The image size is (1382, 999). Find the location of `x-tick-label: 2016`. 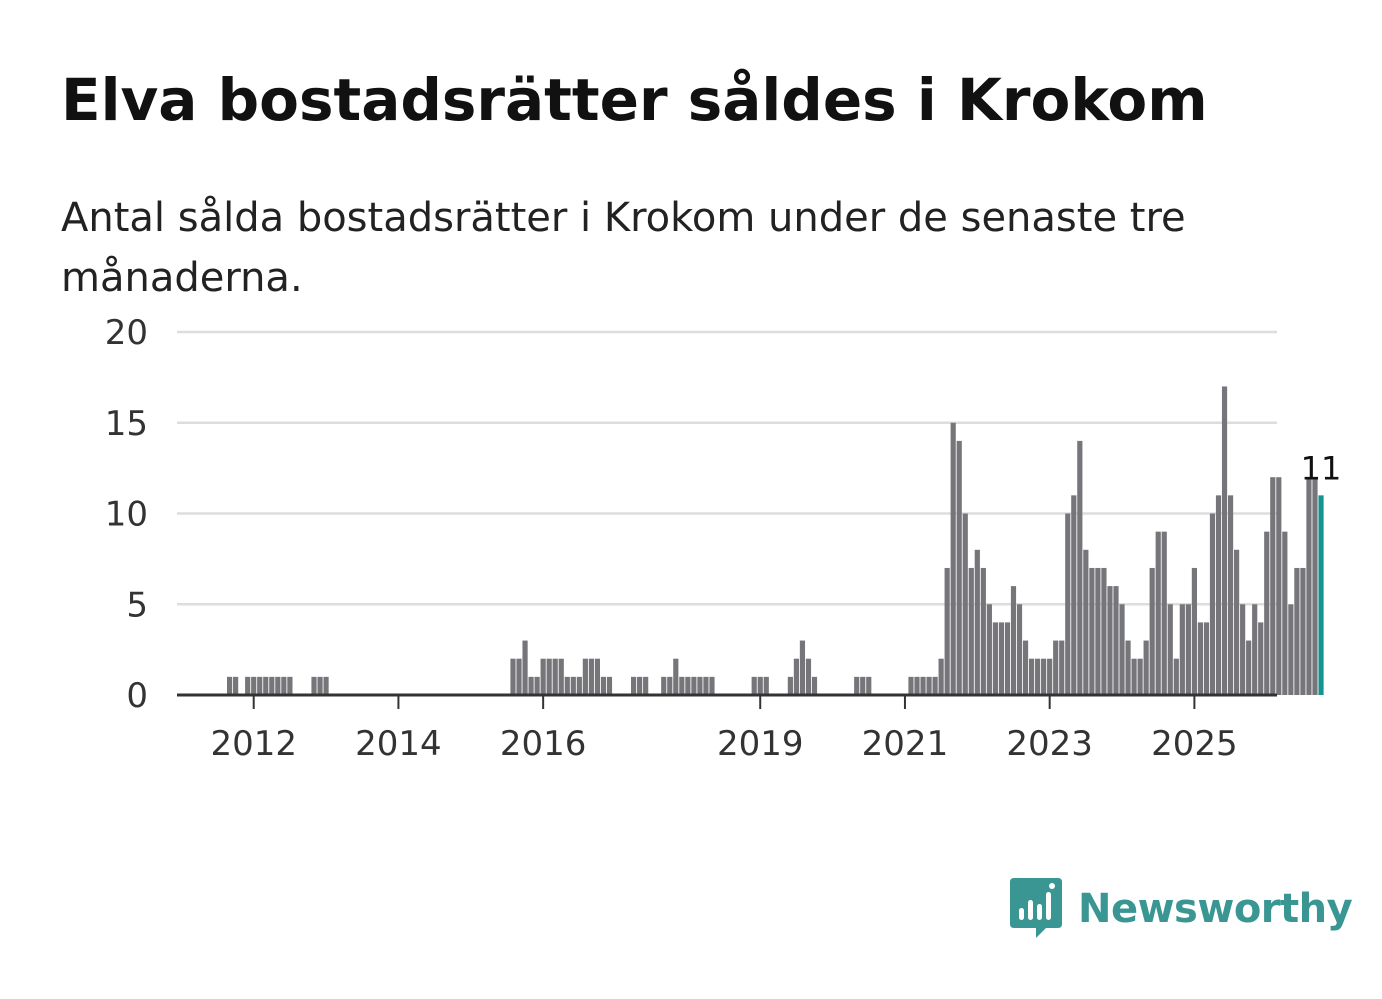

x-tick-label: 2016 is located at coordinates (543, 744).